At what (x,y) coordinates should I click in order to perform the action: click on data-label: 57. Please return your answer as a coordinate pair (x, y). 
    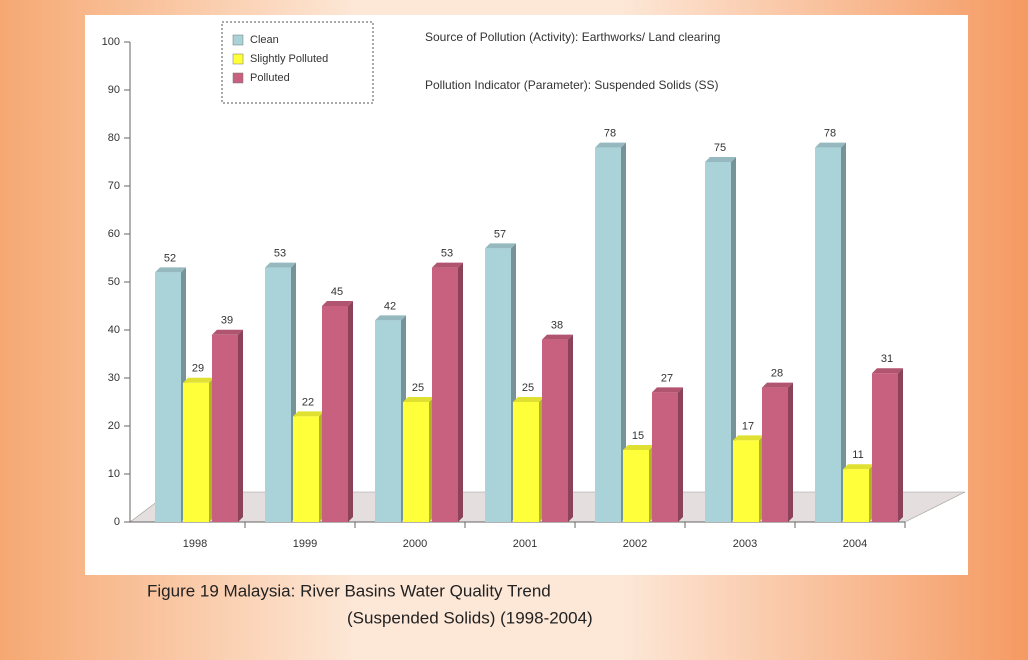
    Looking at the image, I should click on (500, 234).